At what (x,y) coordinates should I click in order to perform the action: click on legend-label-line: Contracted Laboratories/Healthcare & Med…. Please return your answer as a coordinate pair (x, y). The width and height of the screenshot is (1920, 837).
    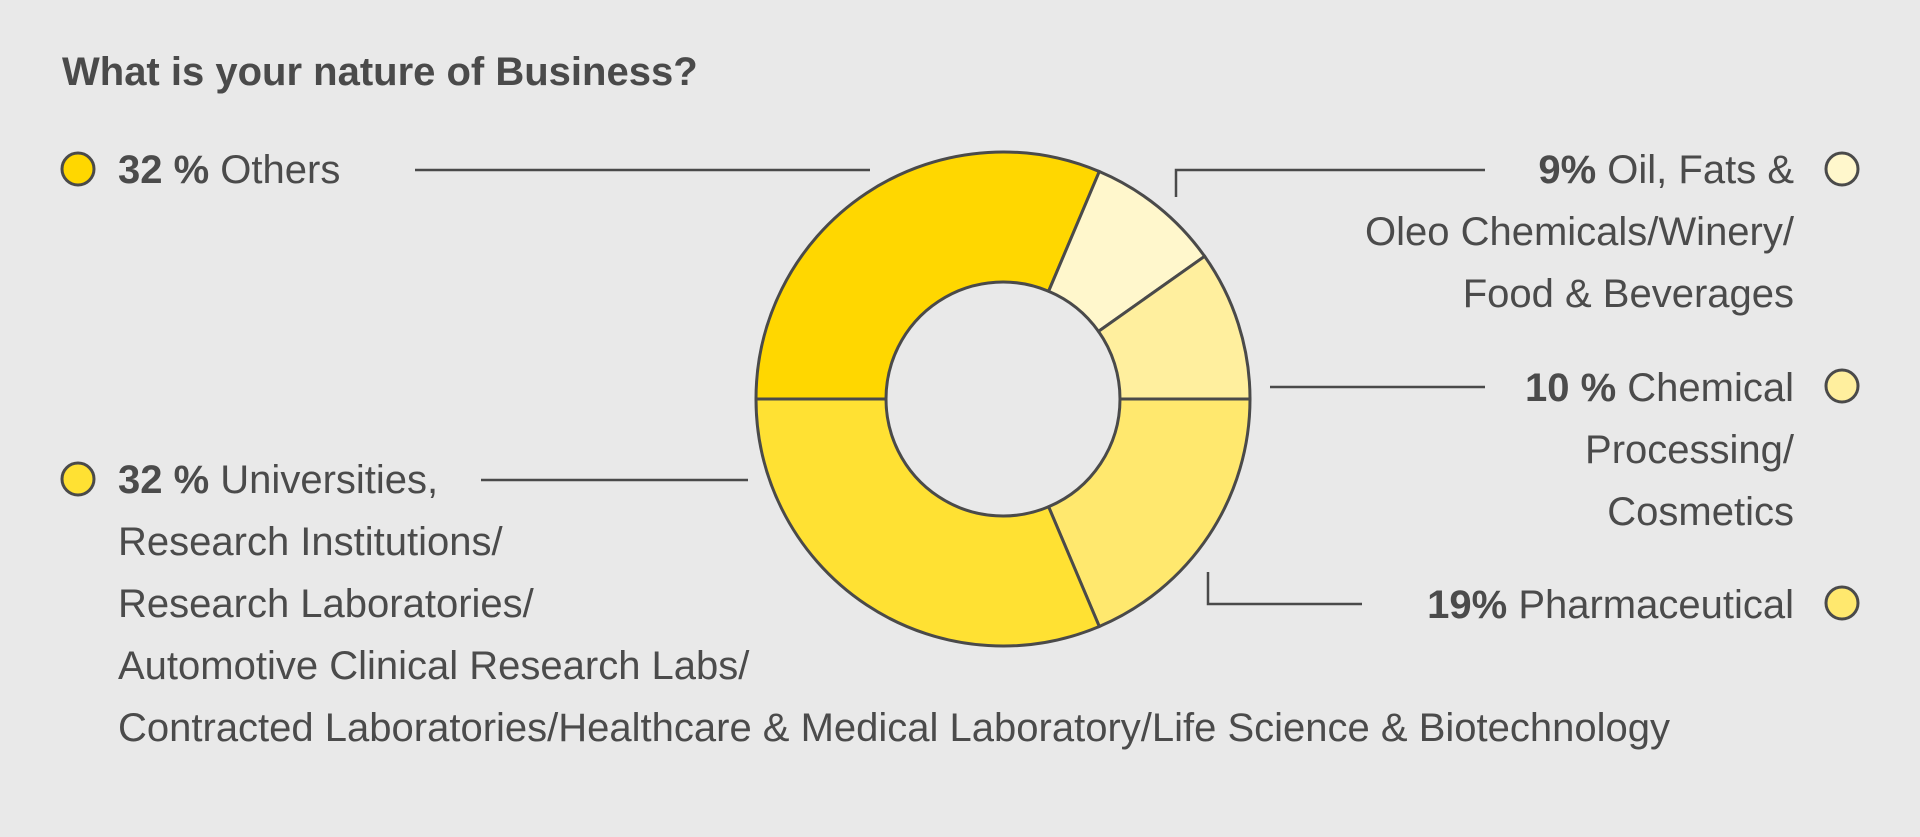
    Looking at the image, I should click on (894, 728).